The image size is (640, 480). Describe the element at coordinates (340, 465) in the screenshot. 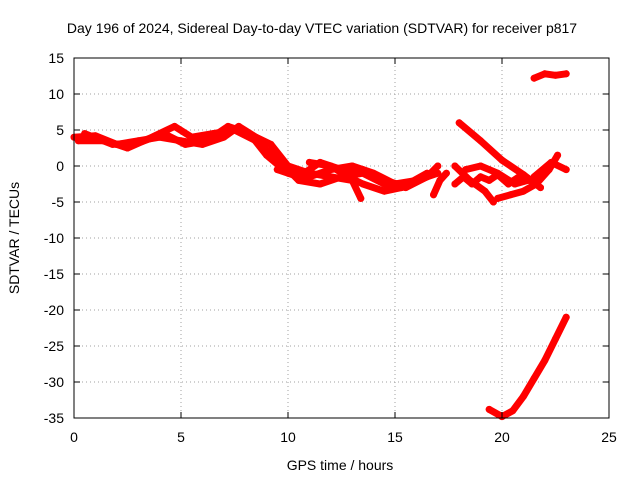

I see `x-axis-label: GPS time / hours` at that location.